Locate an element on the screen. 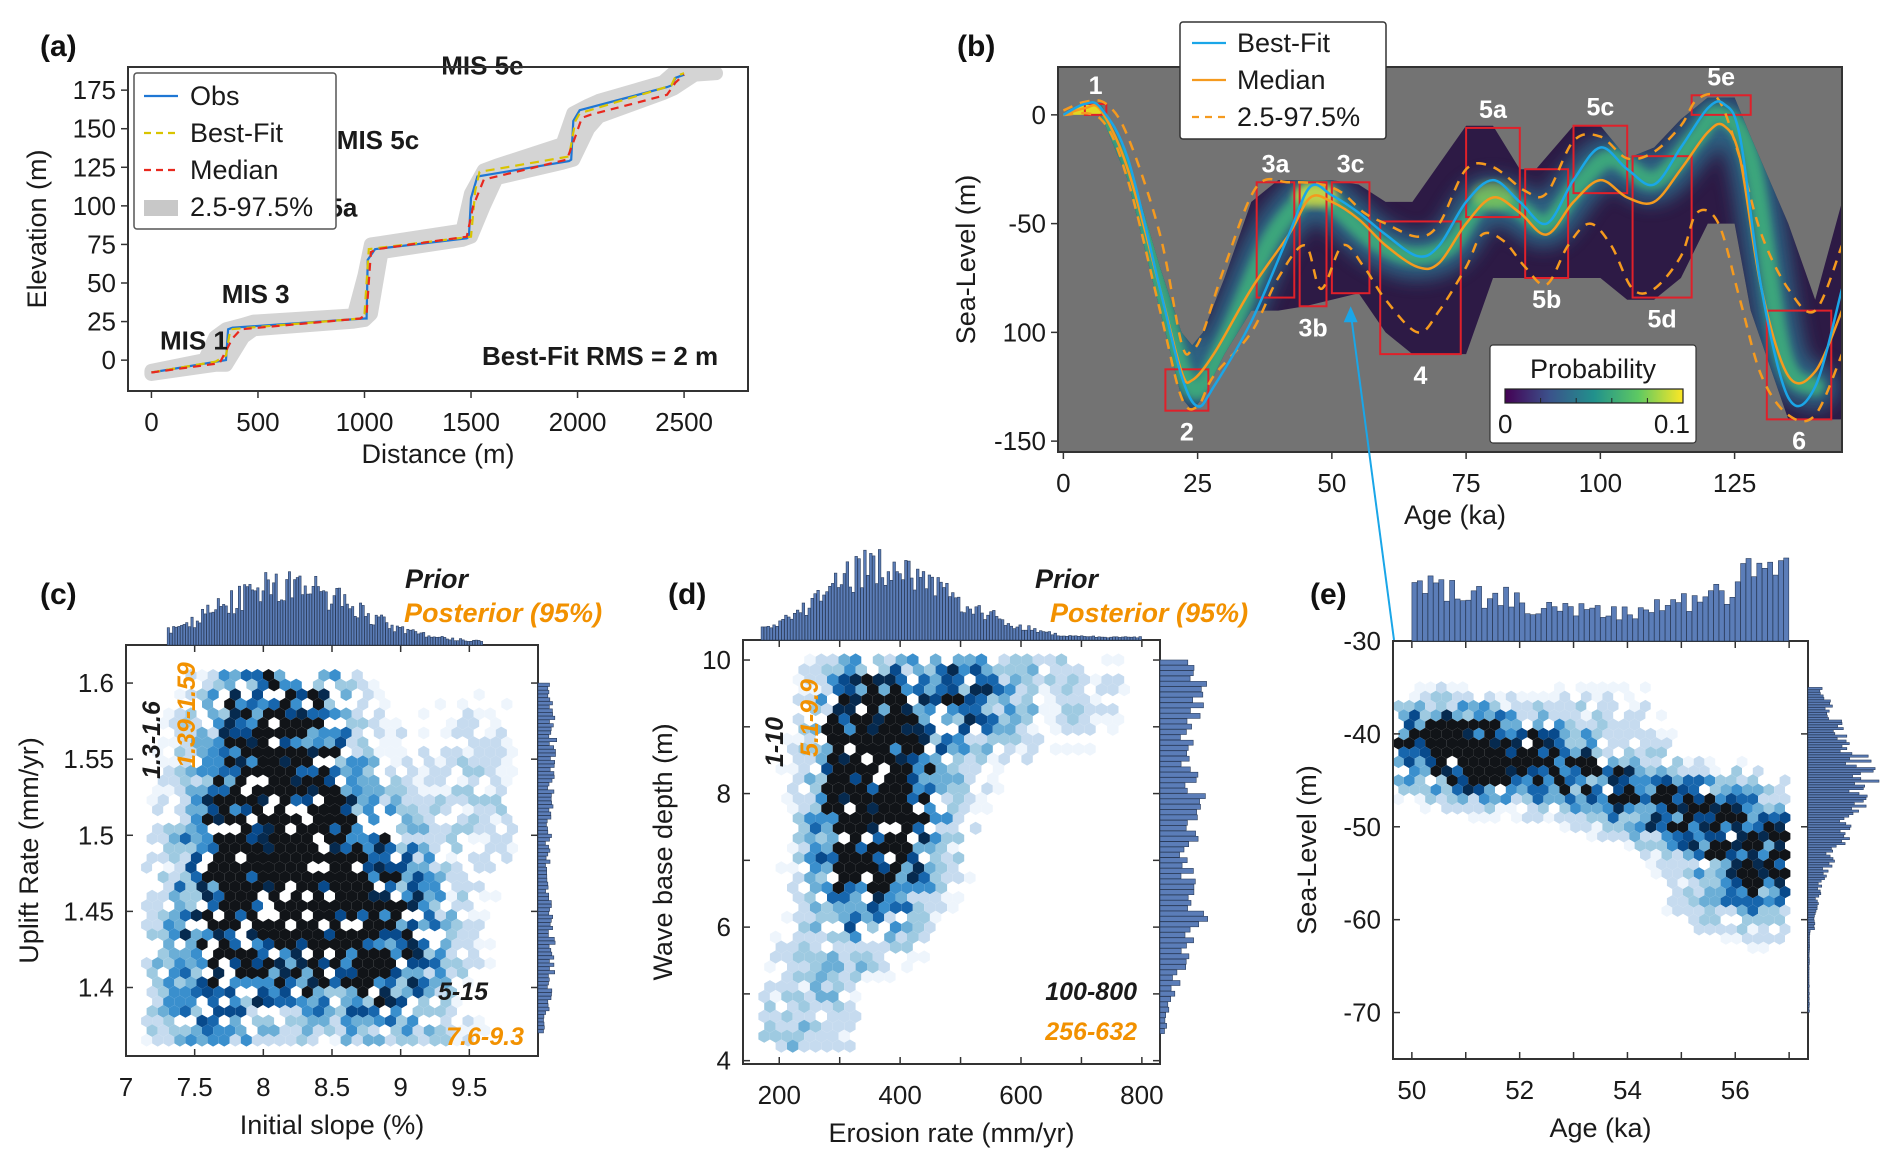  series-line-bestfit is located at coordinates (418, 223).